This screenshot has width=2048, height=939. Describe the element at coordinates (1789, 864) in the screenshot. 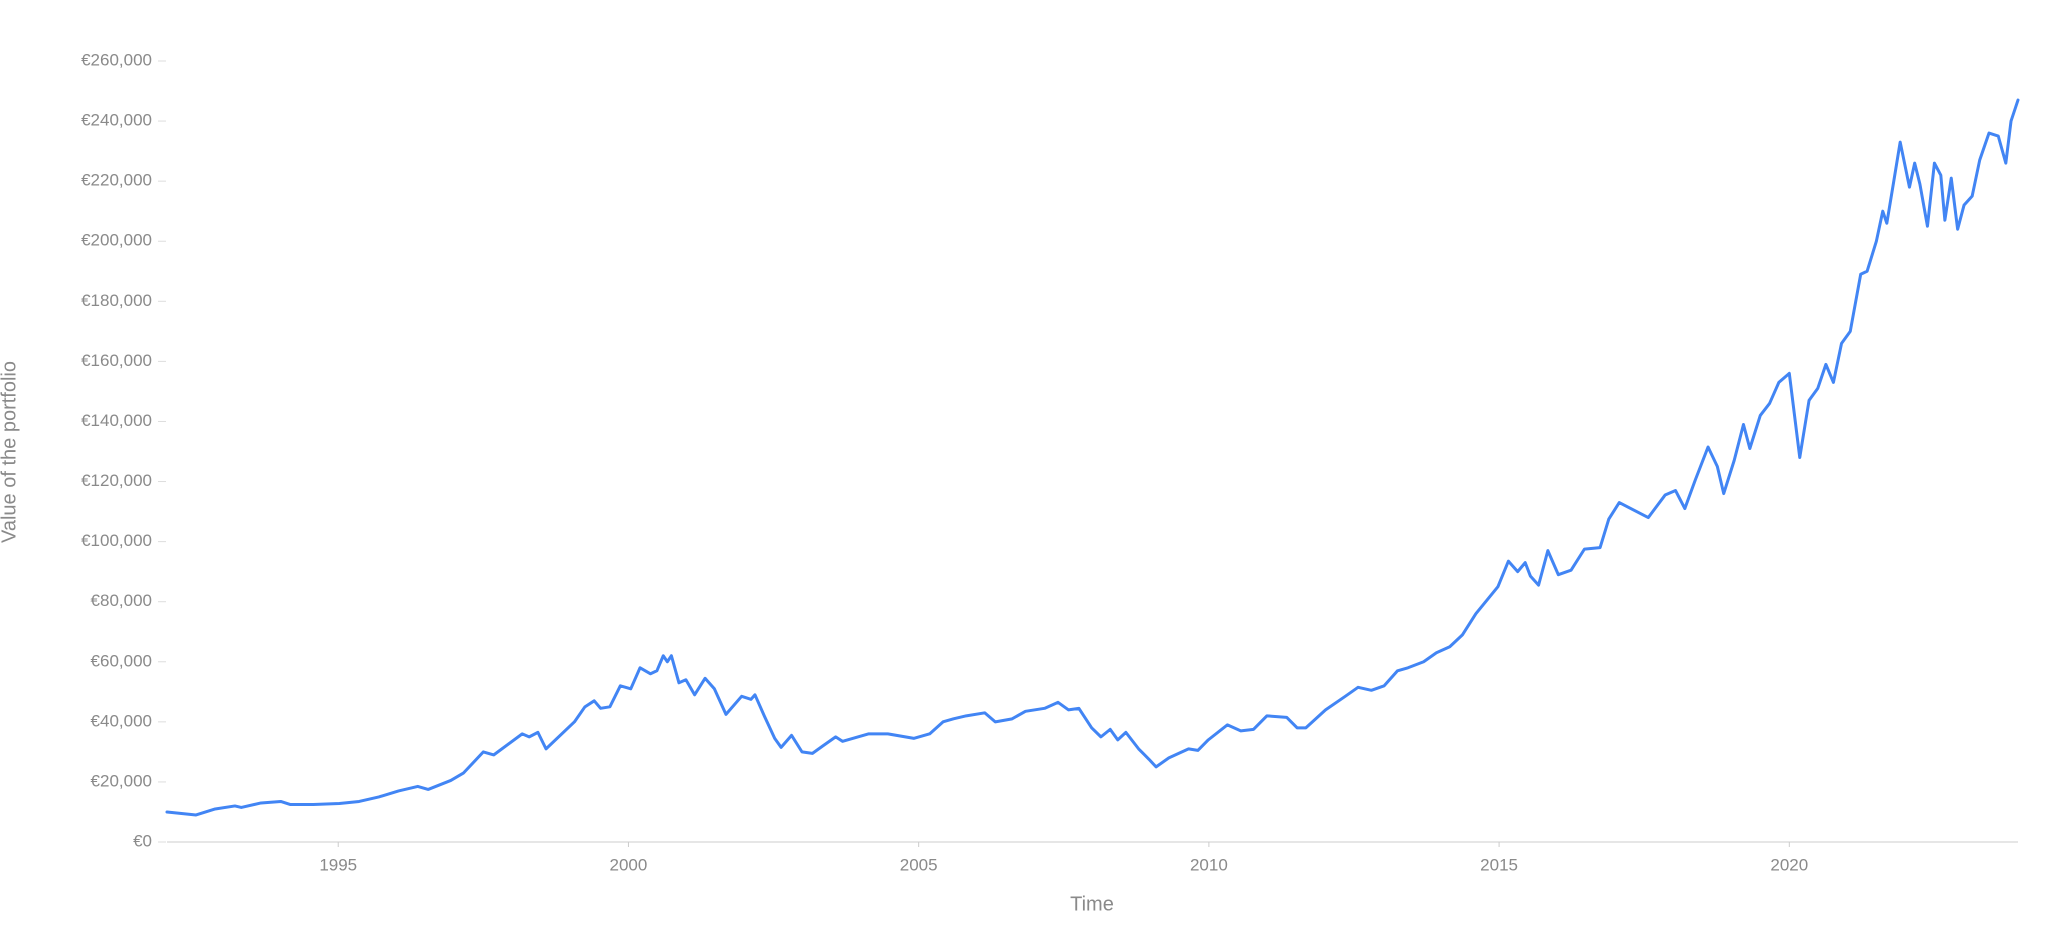

I see `x-tick-label: 2020` at that location.